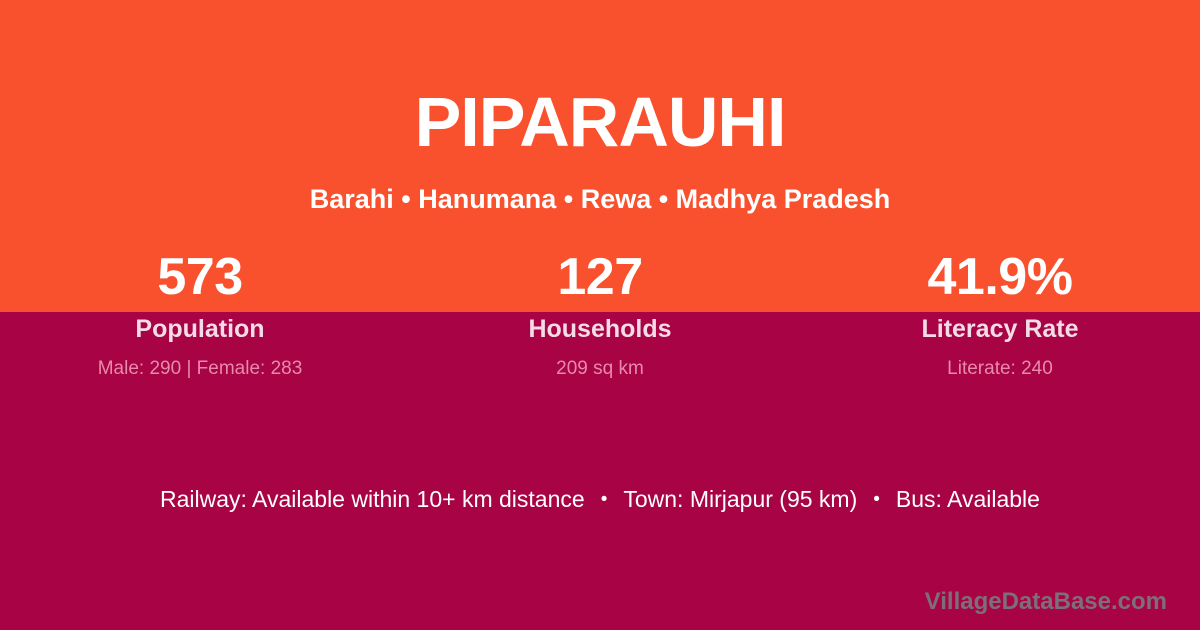 This screenshot has width=1200, height=630. Describe the element at coordinates (200, 368) in the screenshot. I see `population-detail: Male: 290 | Female: 283` at that location.